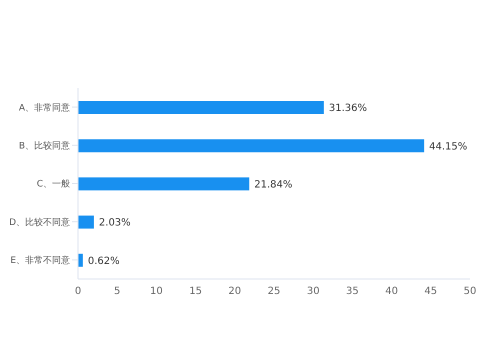 This screenshot has width=500, height=362. What do you see at coordinates (39, 222) in the screenshot?
I see `y-tick-label: D、比较不同意` at bounding box center [39, 222].